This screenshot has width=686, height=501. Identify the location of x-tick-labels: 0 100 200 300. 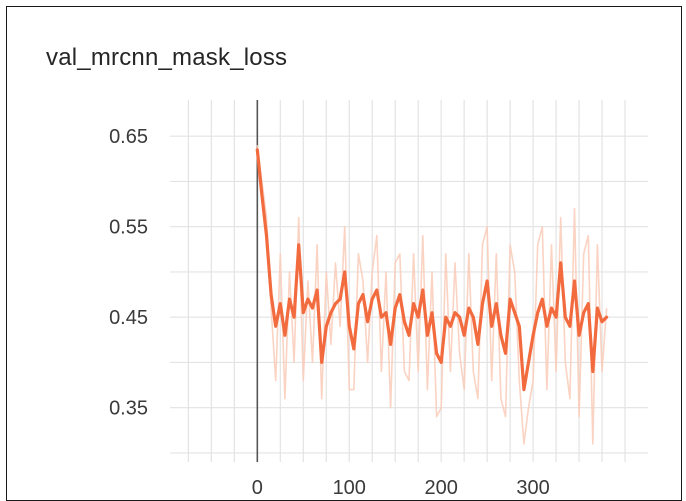
(401, 488).